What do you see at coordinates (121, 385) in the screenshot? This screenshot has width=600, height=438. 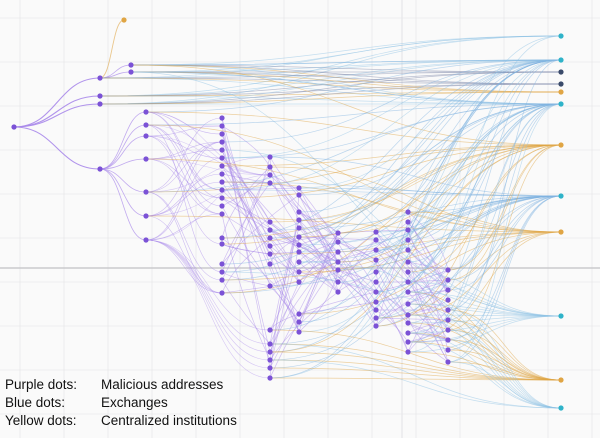 I see `legend-purple: Purple dots: Malicious addresses` at bounding box center [121, 385].